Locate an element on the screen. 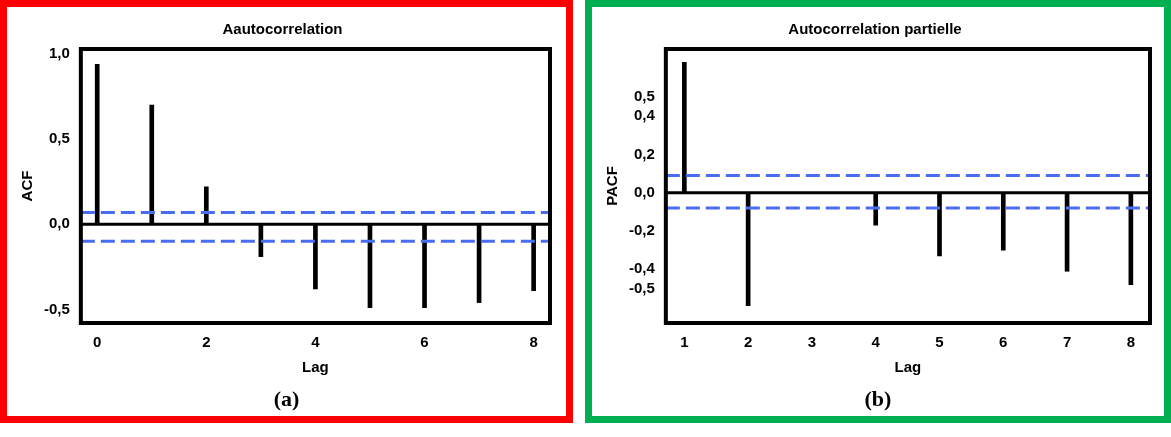  x-tick-label: 1 is located at coordinates (684, 342).